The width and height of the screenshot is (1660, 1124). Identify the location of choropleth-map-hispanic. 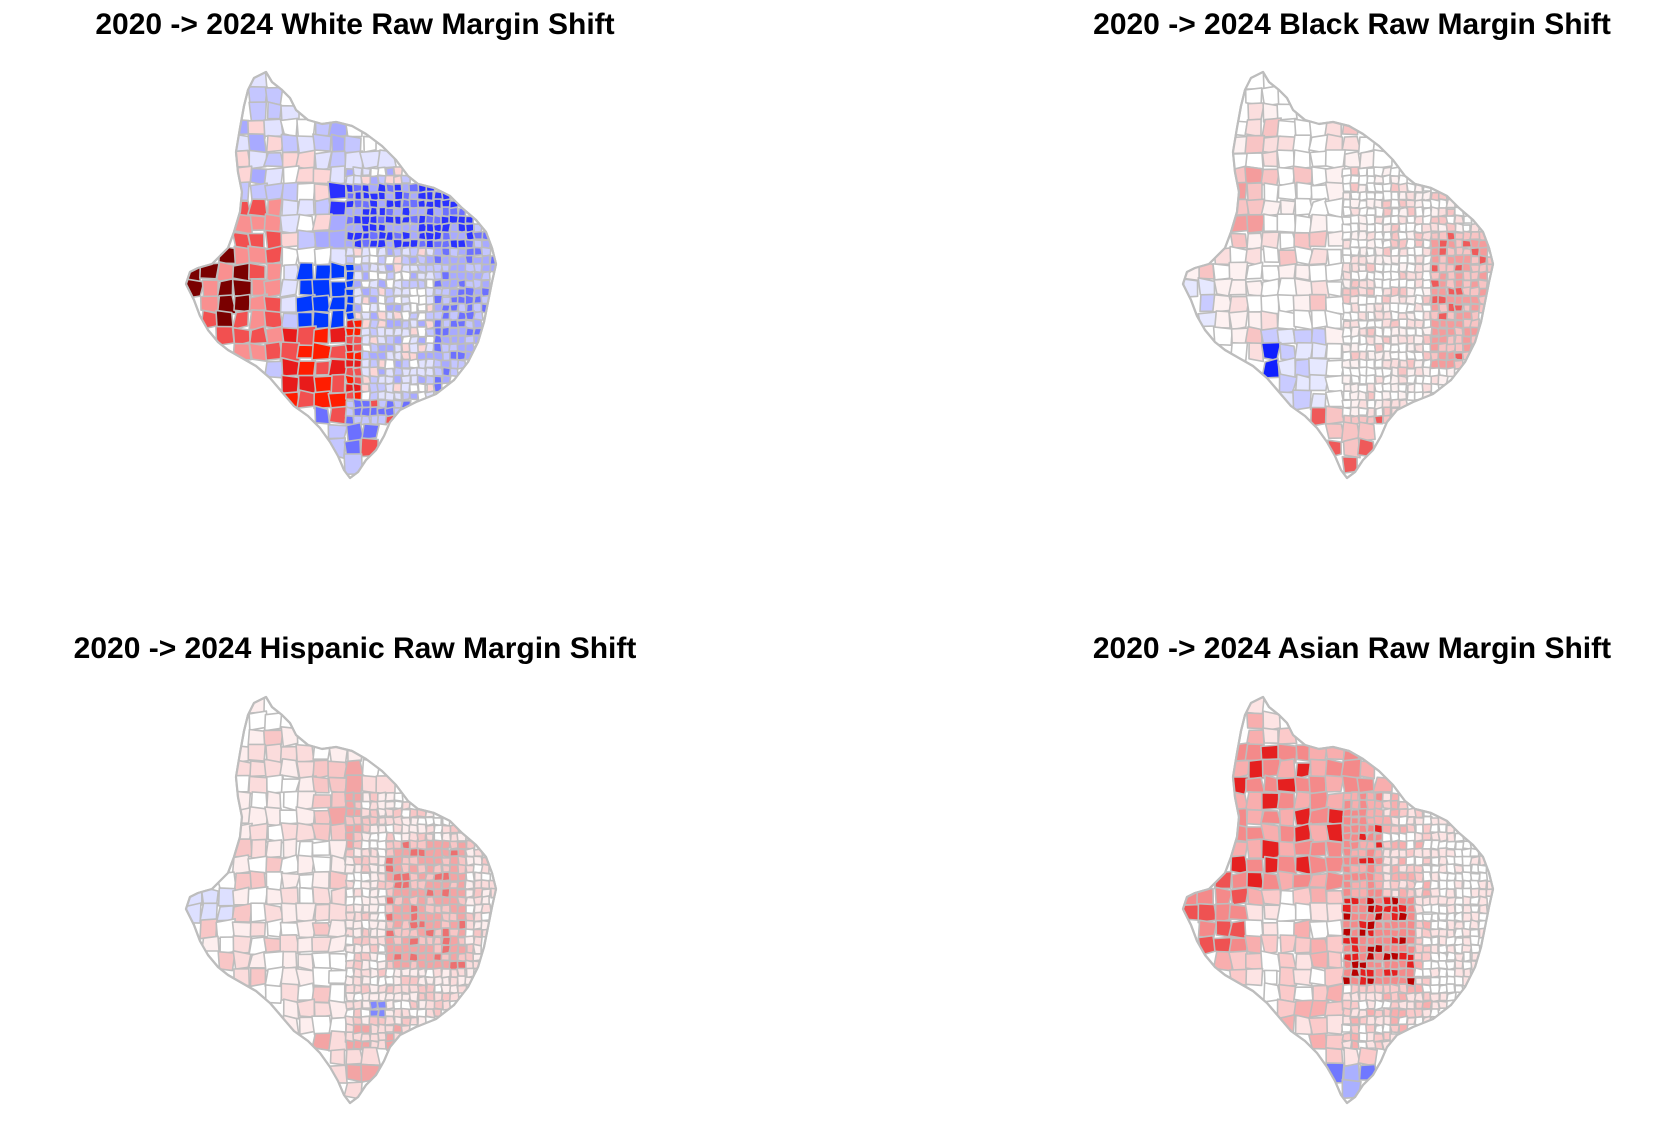
(341, 900).